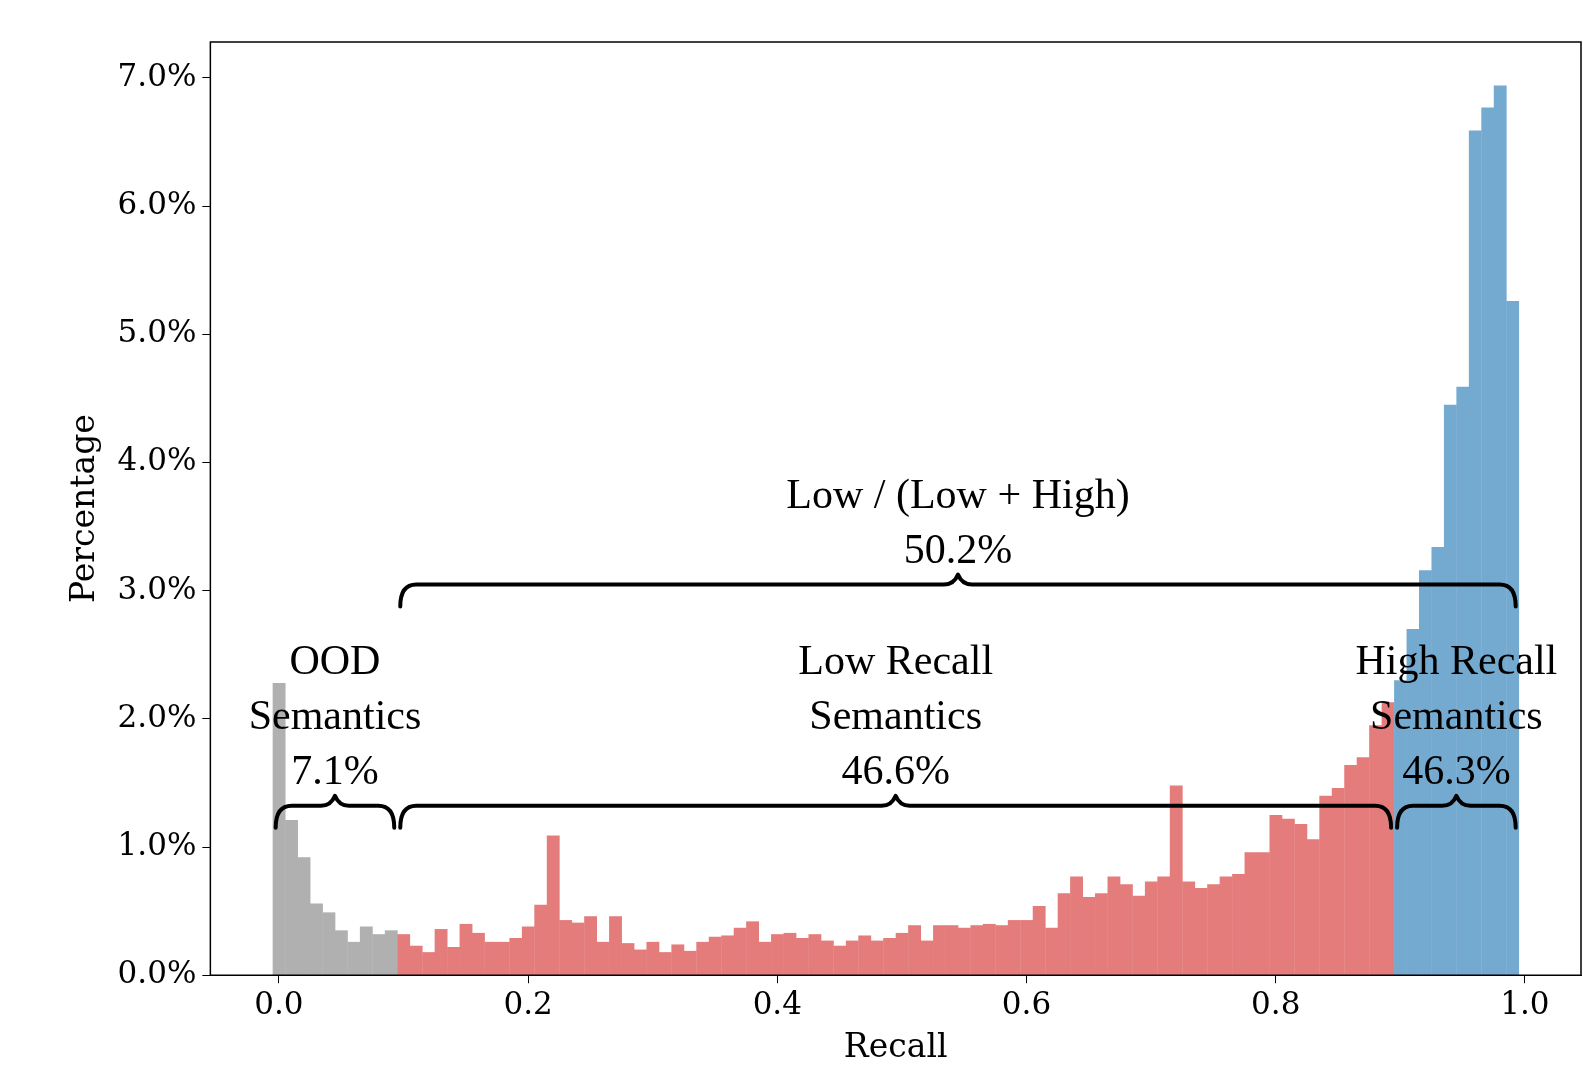 The height and width of the screenshot is (1078, 1583). What do you see at coordinates (157, 203) in the screenshot?
I see `y-tick-label: 6.0%` at bounding box center [157, 203].